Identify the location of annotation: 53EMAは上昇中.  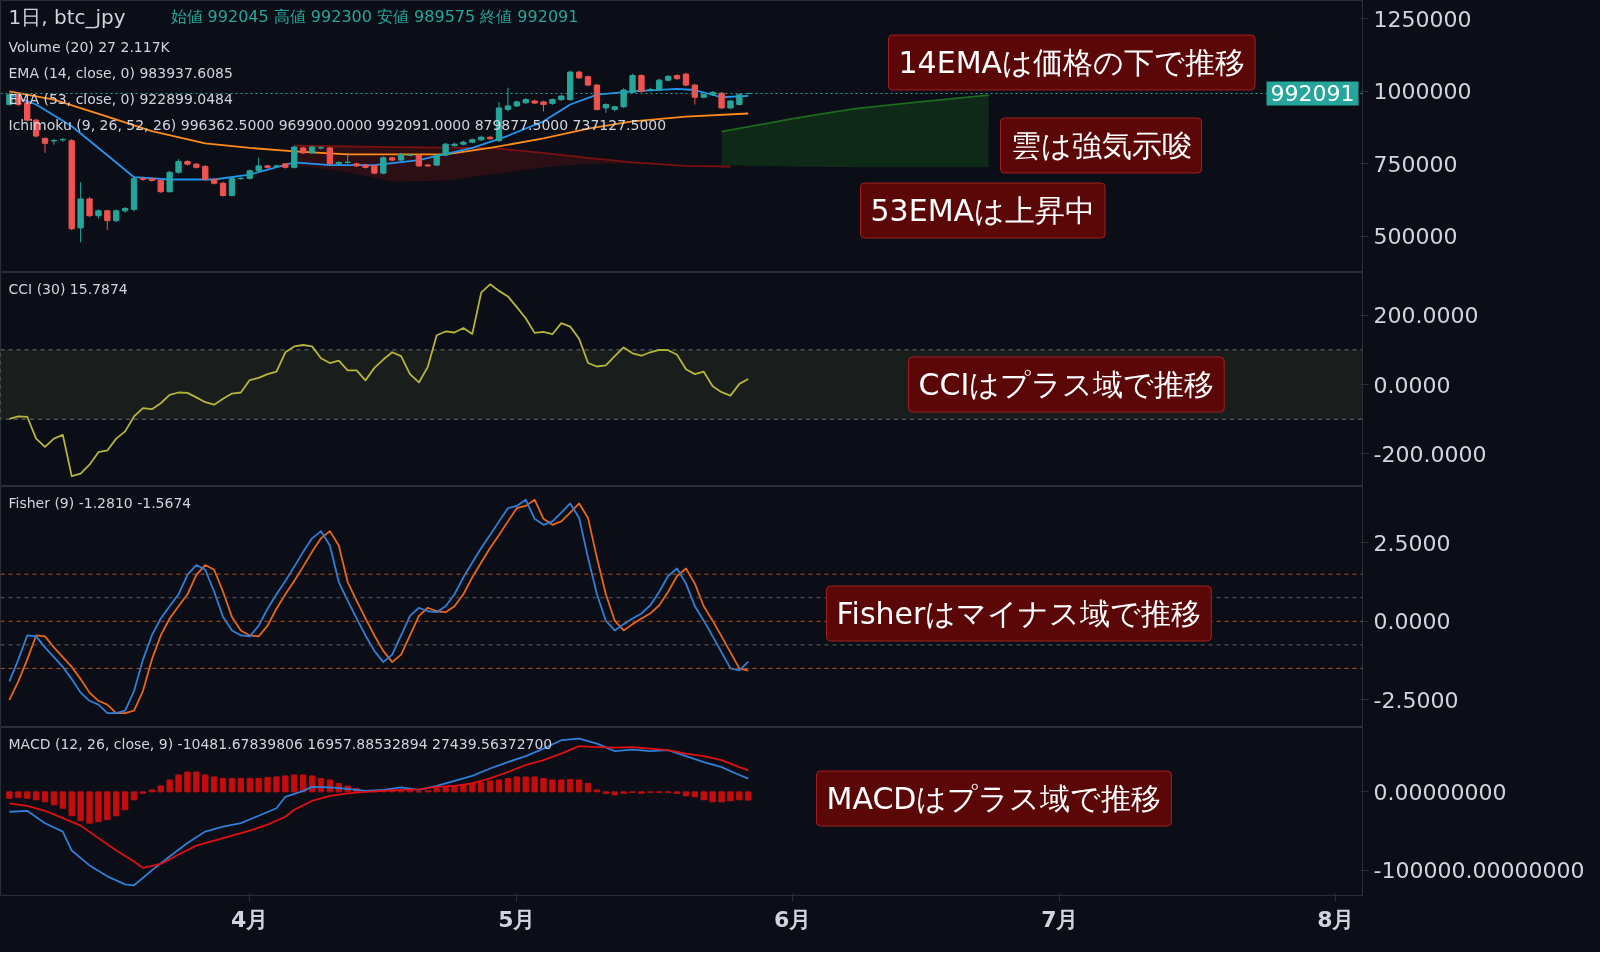
(983, 210).